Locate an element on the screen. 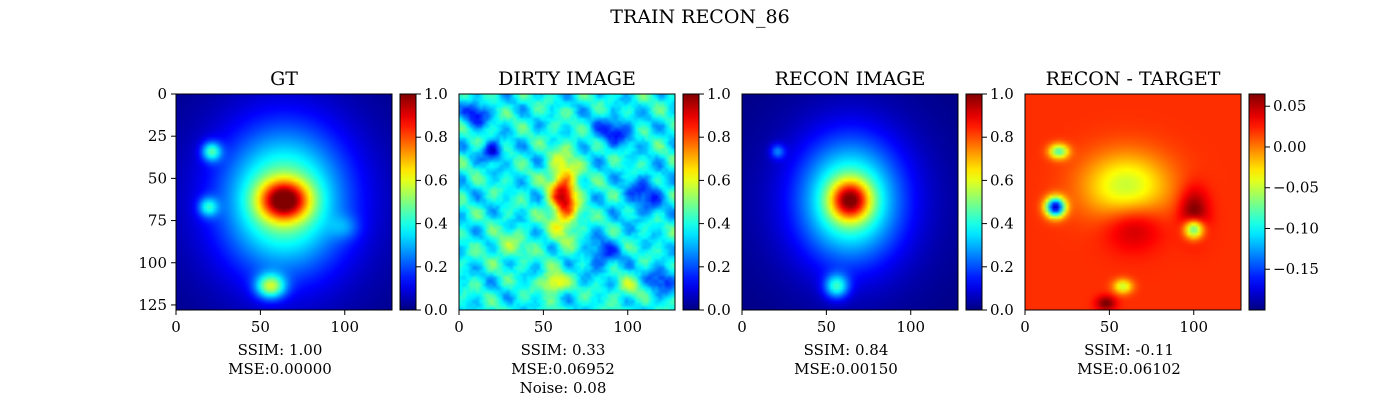 The height and width of the screenshot is (400, 1400). y-tick-label: 25 is located at coordinates (157, 136).